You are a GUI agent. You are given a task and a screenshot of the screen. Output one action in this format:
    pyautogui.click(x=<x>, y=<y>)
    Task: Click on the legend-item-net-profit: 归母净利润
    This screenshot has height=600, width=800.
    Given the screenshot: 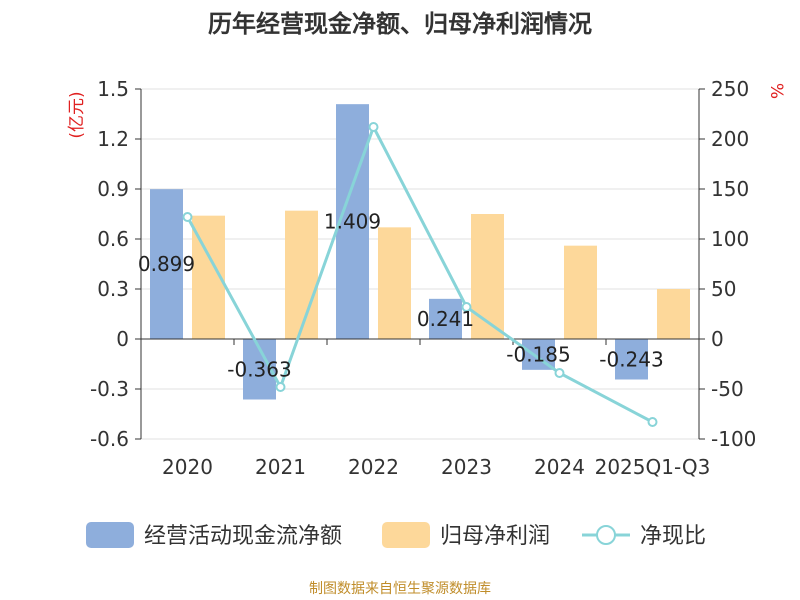 What is the action you would take?
    pyautogui.click(x=466, y=535)
    